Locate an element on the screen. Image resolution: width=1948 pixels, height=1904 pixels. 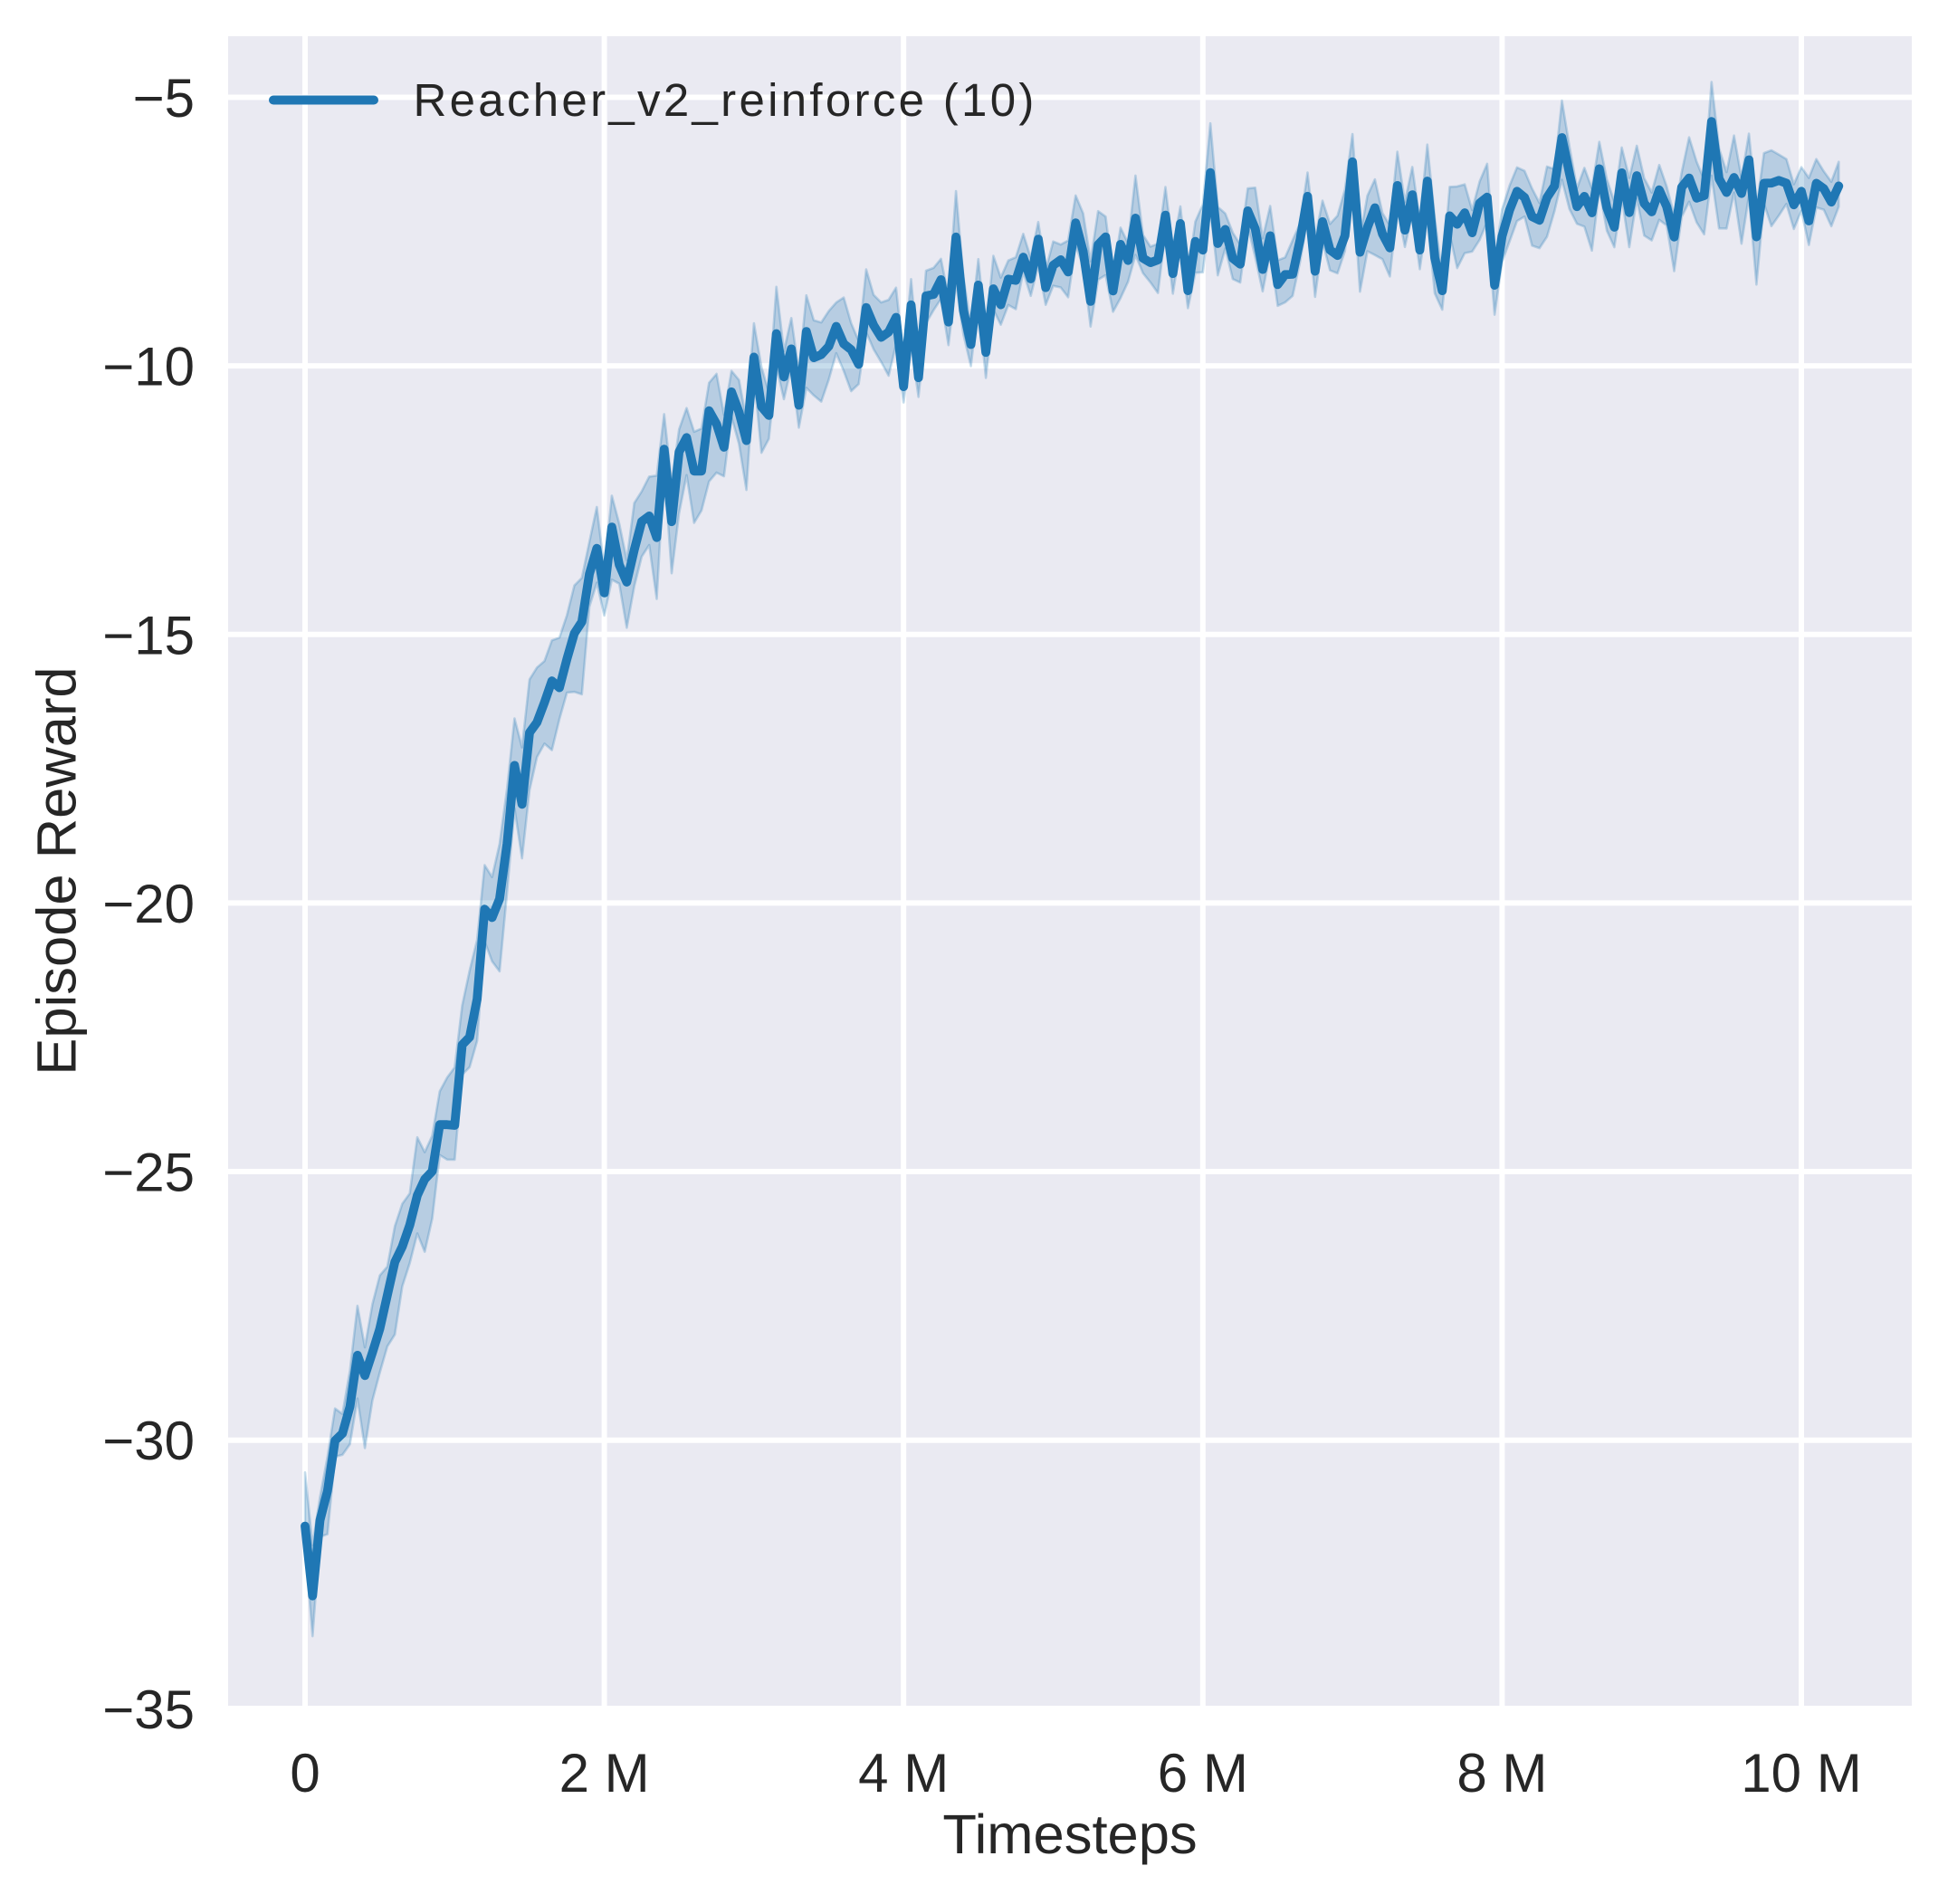
svg-text: 8 M is located at coordinates (1501, 1773).